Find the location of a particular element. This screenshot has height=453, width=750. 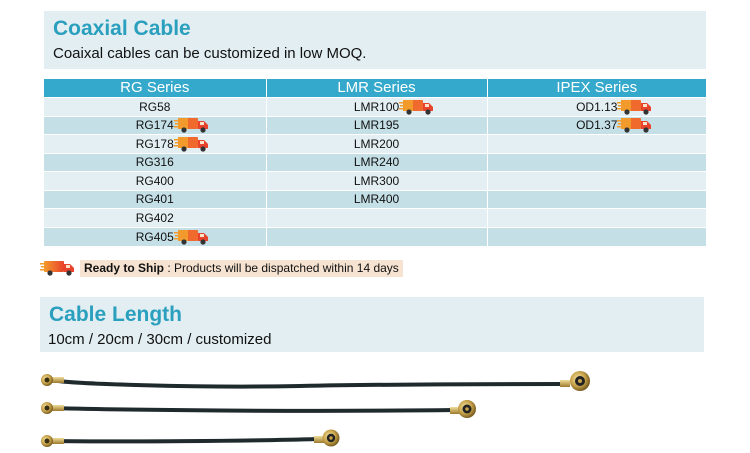

table-header-row: RG Series LMR Series IPEX Series is located at coordinates (375, 88).